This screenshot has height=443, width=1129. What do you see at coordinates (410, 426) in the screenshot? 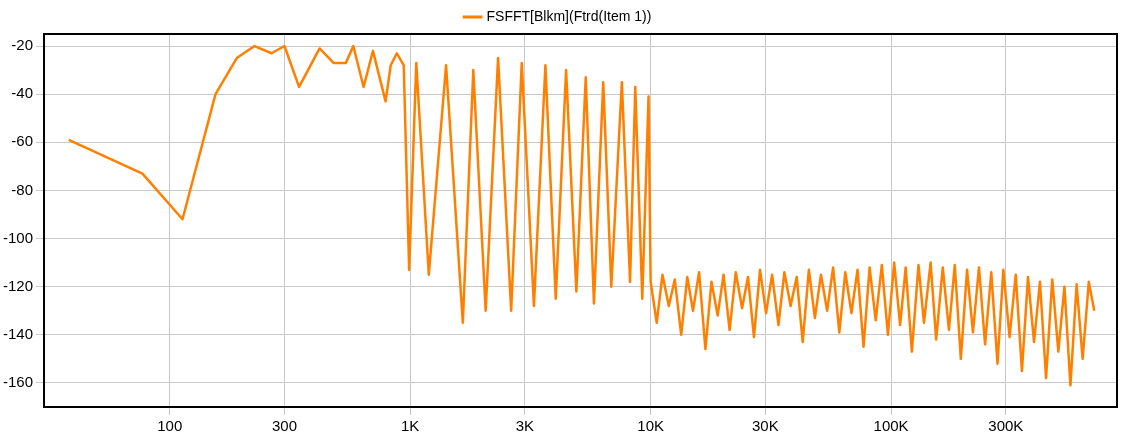
I see `x-tick-label: 1K` at bounding box center [410, 426].